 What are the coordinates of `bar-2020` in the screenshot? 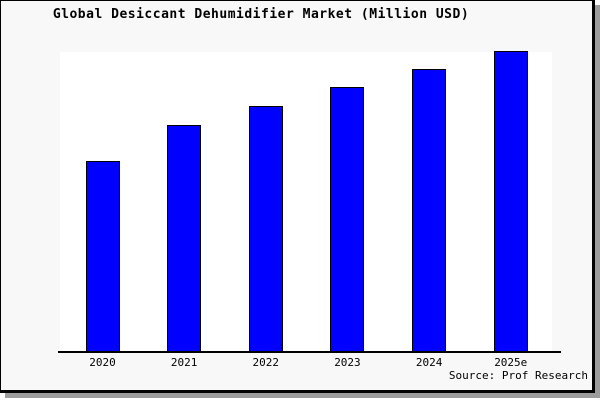 It's located at (102, 256).